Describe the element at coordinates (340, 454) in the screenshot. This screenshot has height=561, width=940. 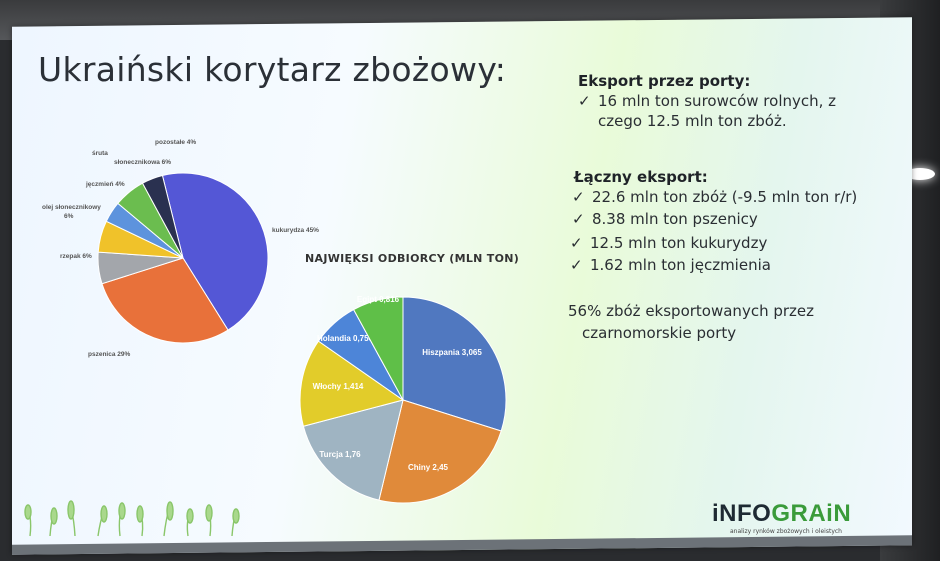
I see `pie-label-turcja-1-76: Turcja 1,76` at that location.